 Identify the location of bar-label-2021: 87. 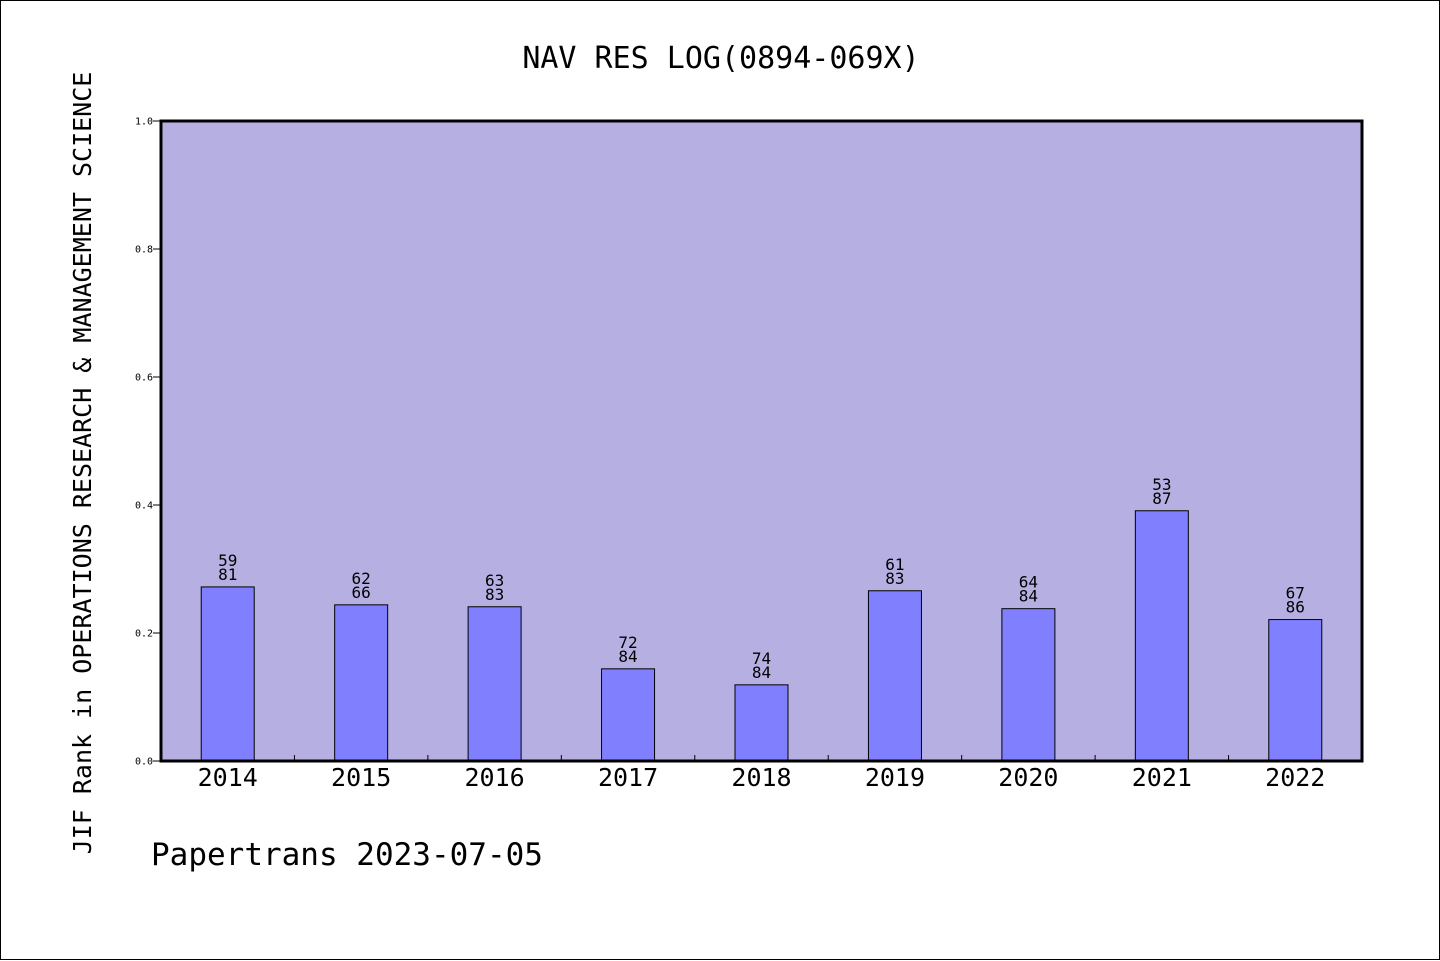
(1161, 498).